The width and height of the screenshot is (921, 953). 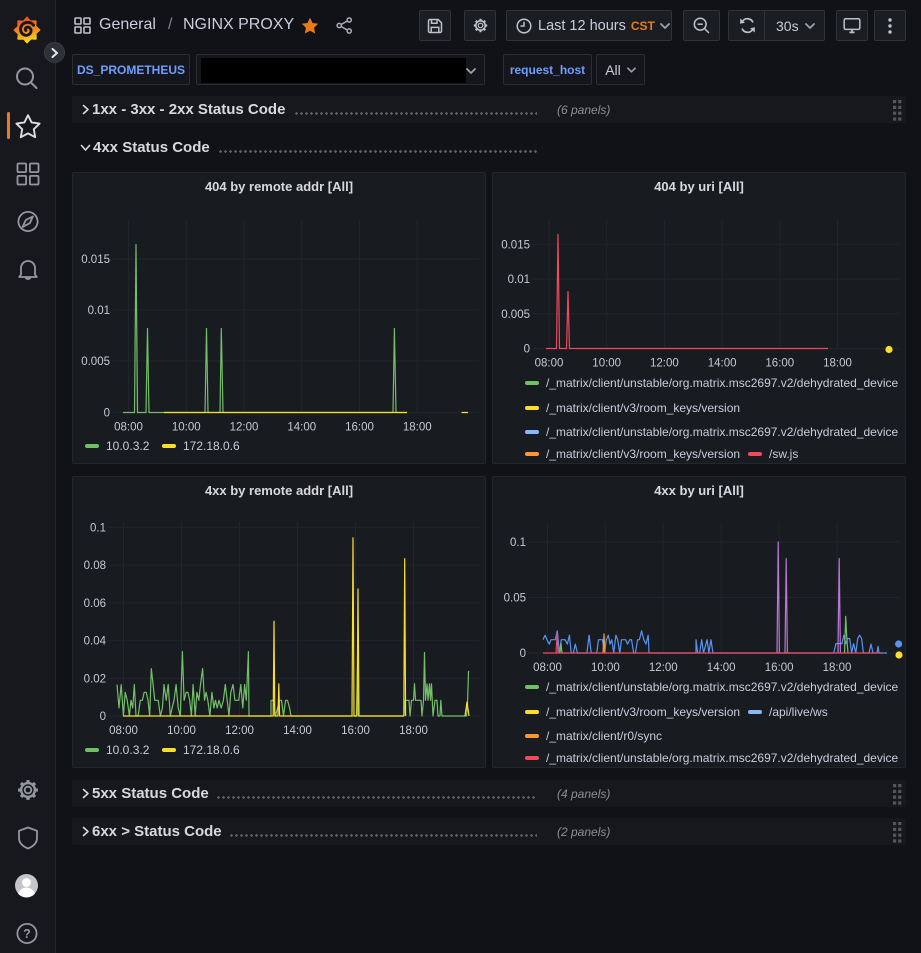 What do you see at coordinates (95, 566) in the screenshot?
I see `svg-text: 0.08` at bounding box center [95, 566].